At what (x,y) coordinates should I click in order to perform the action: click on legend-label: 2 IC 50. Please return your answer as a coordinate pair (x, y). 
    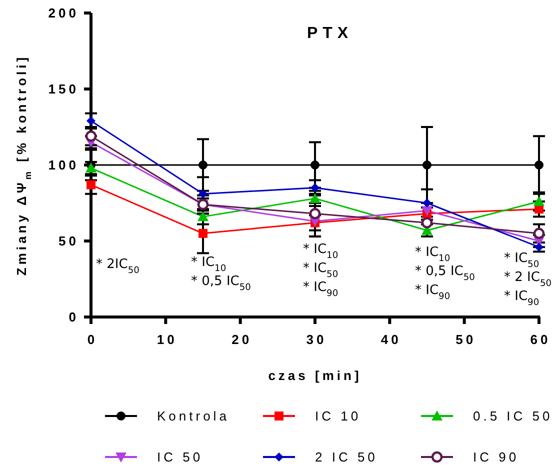
    Looking at the image, I should click on (346, 457).